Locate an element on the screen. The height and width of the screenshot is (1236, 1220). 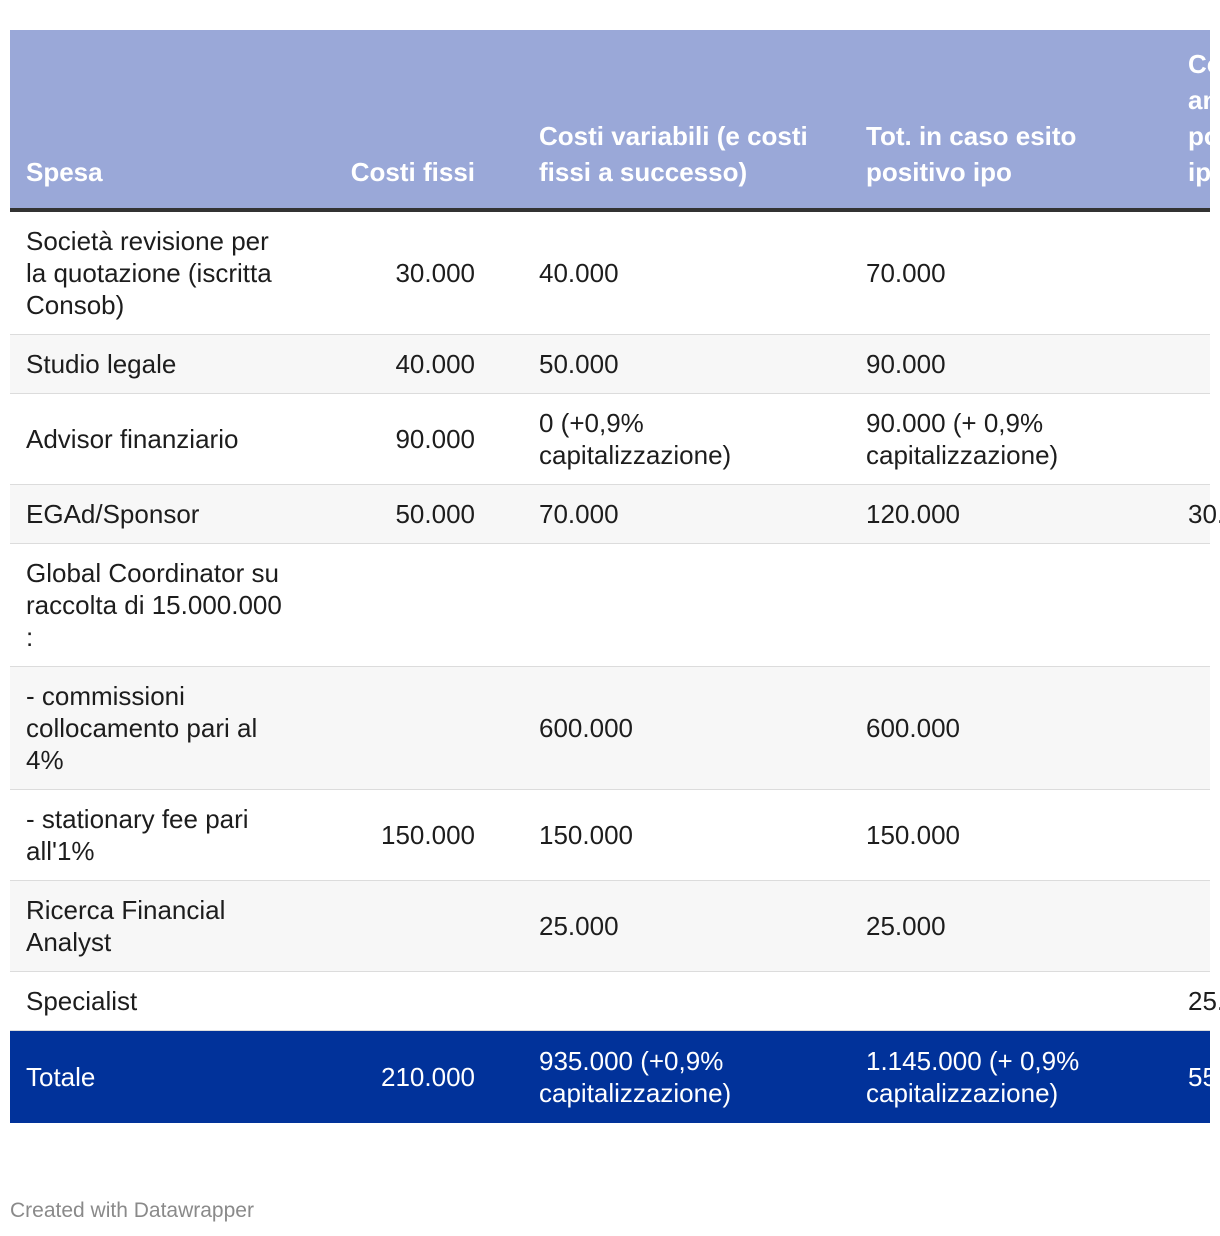
table-row: Ricerca Financial Analyst 25.000 25.000 is located at coordinates (610, 926).